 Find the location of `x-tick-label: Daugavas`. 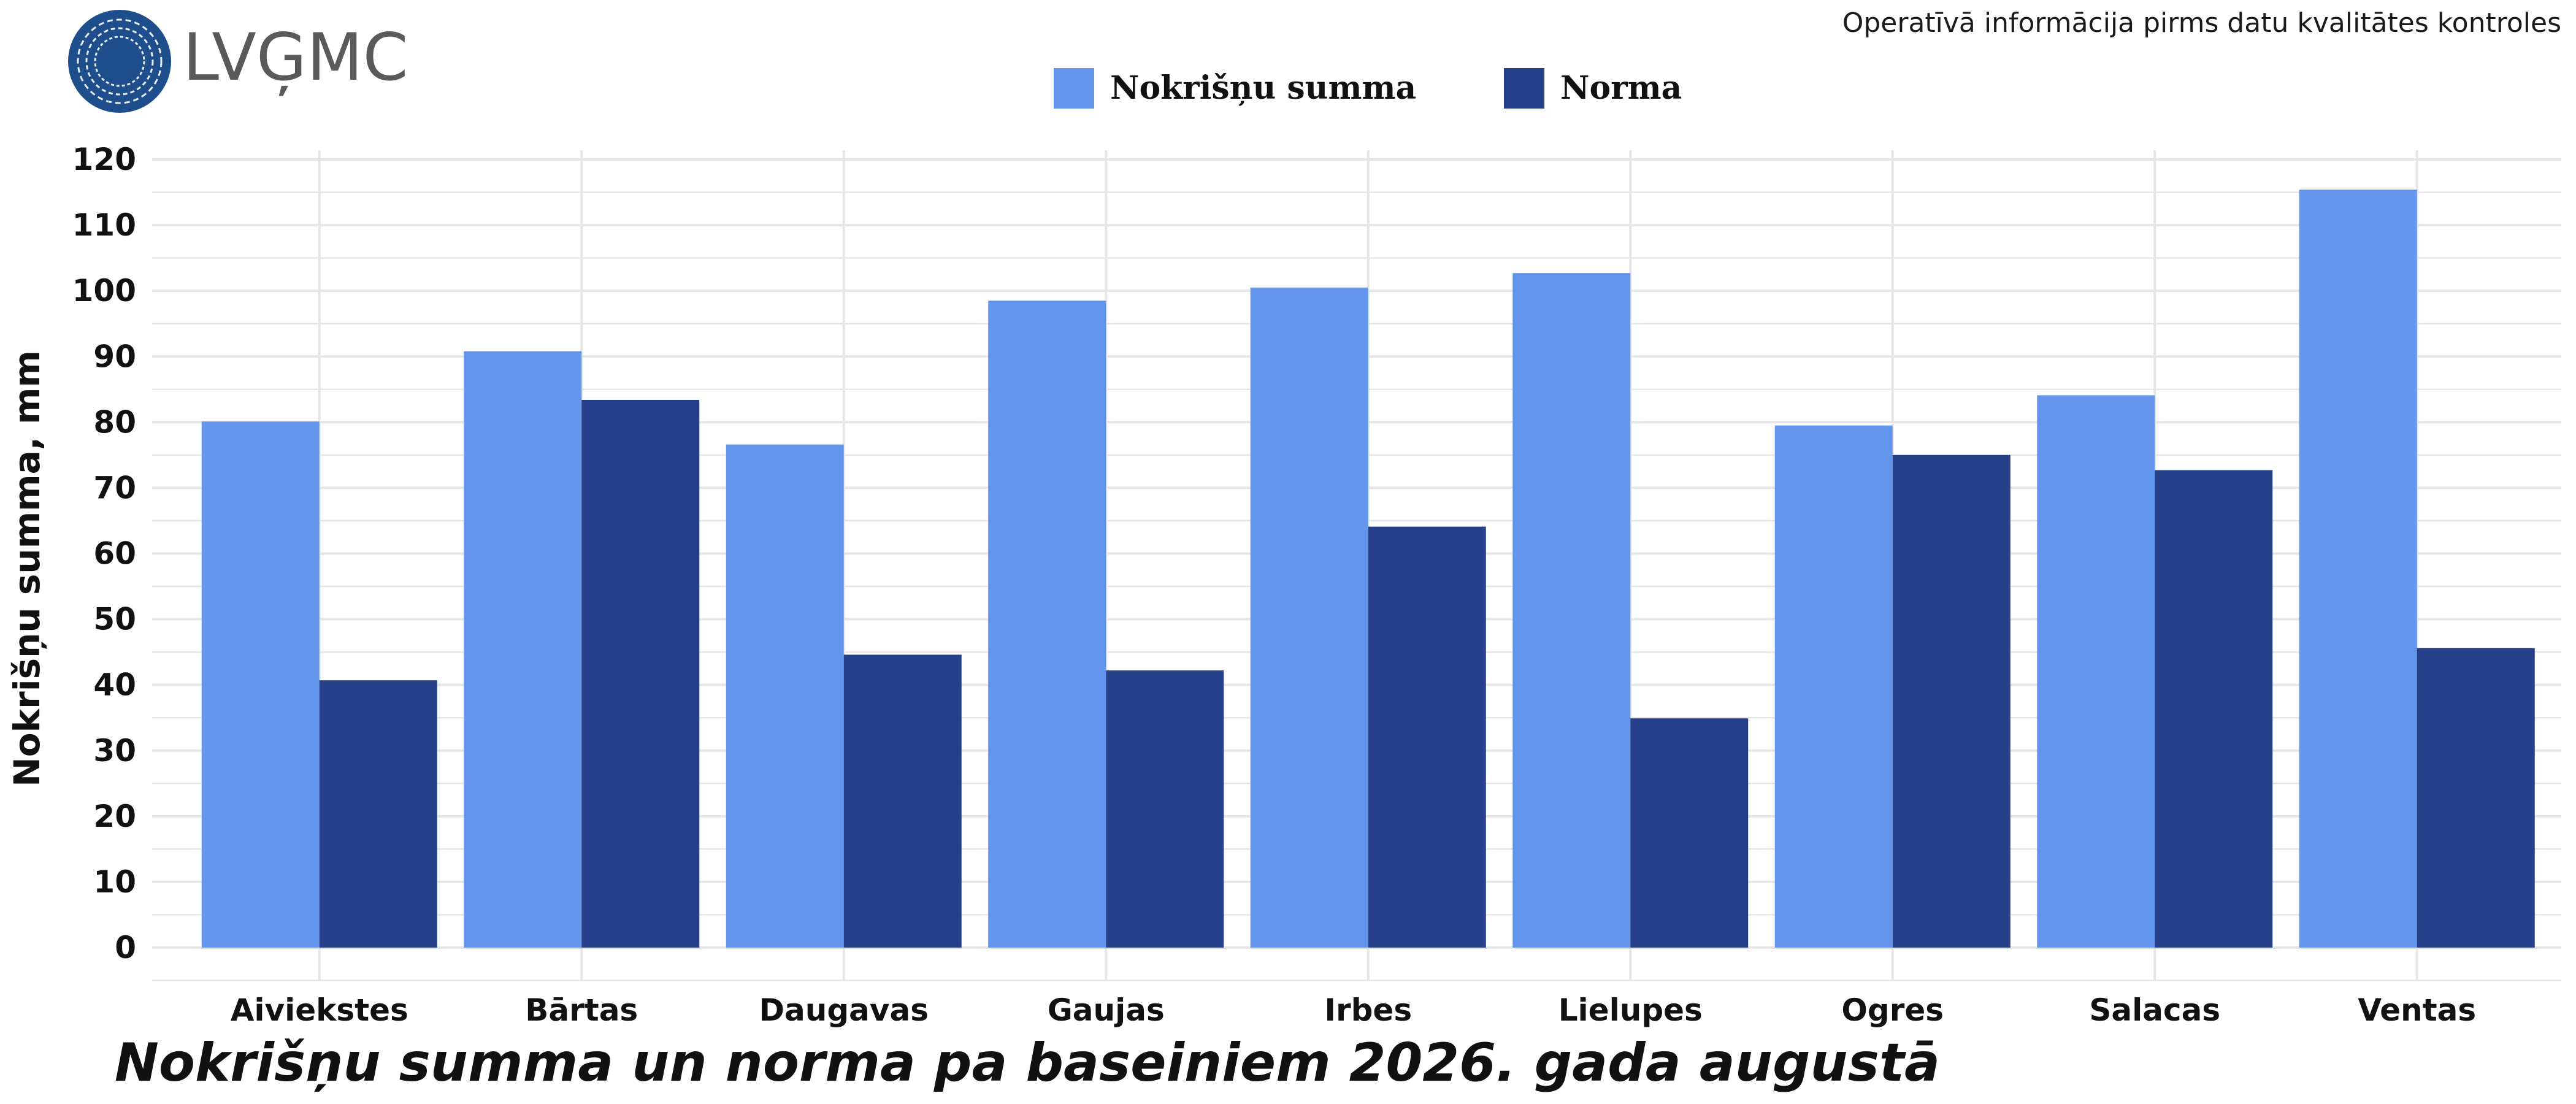

x-tick-label: Daugavas is located at coordinates (844, 1010).